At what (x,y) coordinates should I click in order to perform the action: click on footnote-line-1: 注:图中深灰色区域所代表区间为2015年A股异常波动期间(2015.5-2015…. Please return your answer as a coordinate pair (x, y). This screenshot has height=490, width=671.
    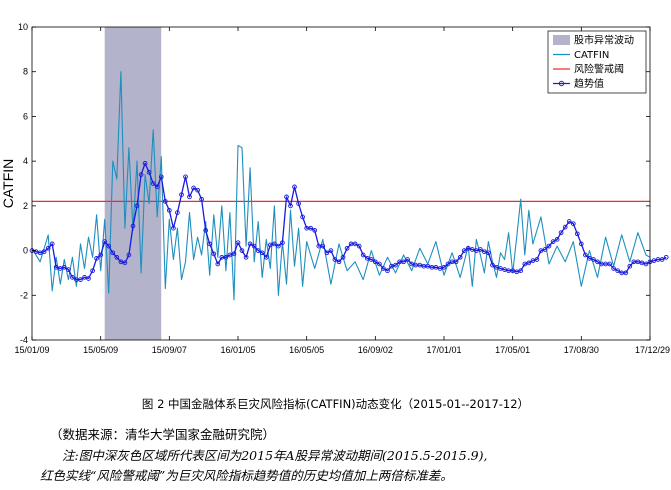
    Looking at the image, I should click on (275, 455).